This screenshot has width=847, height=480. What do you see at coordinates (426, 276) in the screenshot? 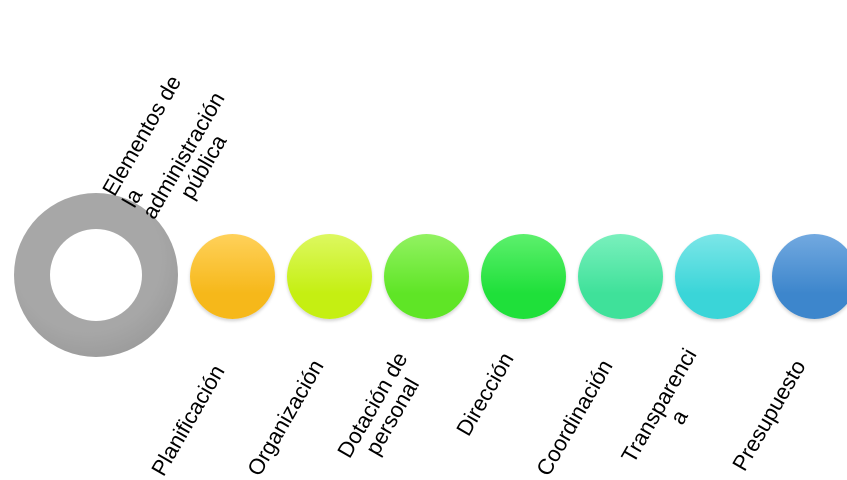
I see `dot-dotacion-de-personal` at bounding box center [426, 276].